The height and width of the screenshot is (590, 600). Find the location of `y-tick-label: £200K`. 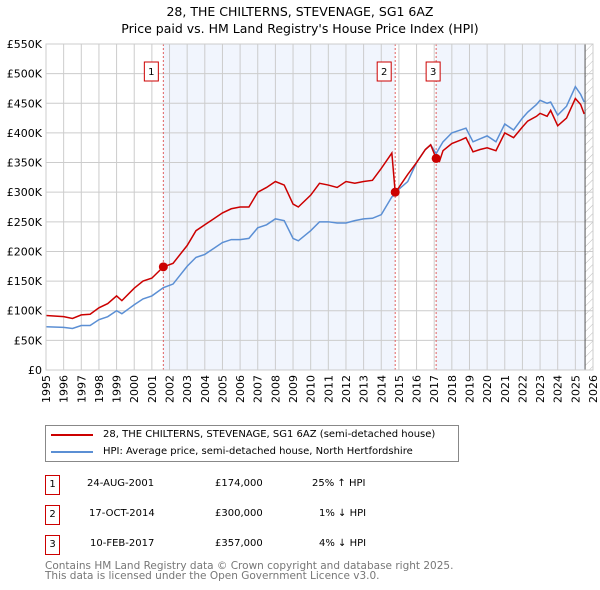

y-tick-label: £200K is located at coordinates (25, 251).